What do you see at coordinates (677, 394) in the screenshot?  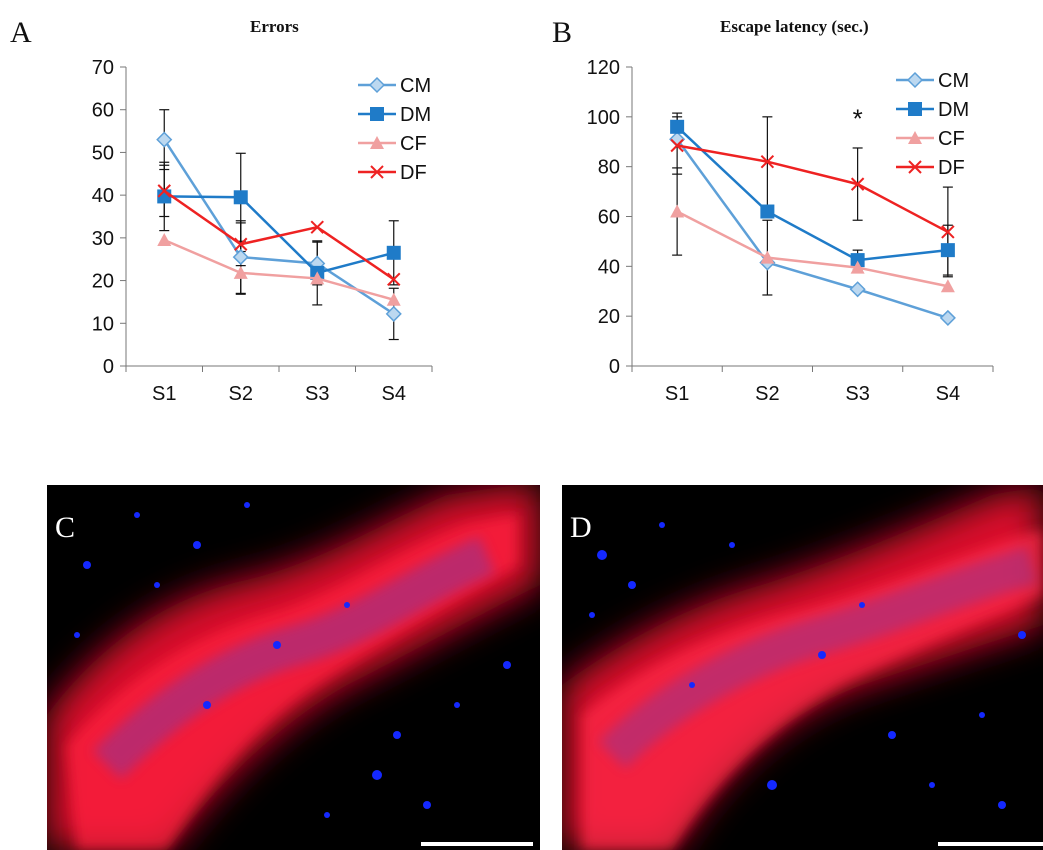 I see `latency-x-tick-label-s1: S1` at bounding box center [677, 394].